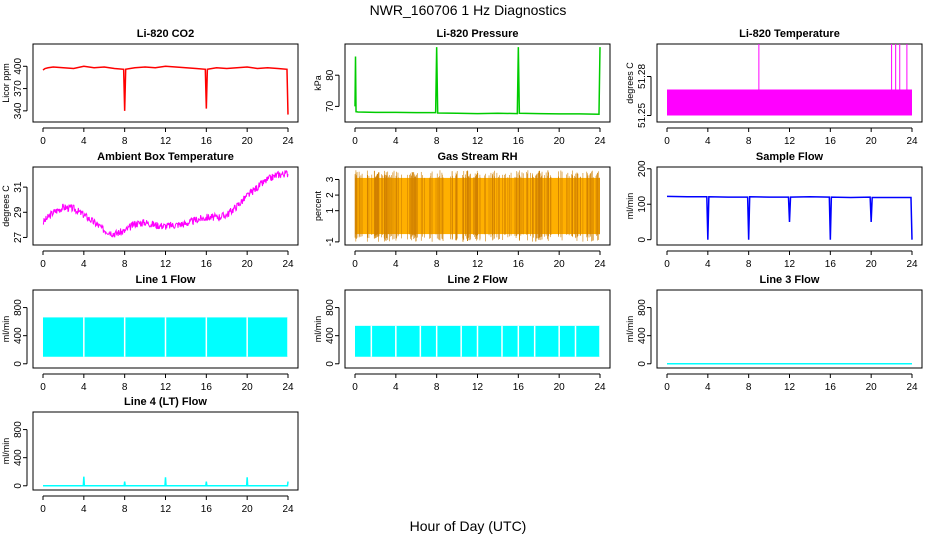  I want to click on y-axis-label: degrees C, so click(630, 83).